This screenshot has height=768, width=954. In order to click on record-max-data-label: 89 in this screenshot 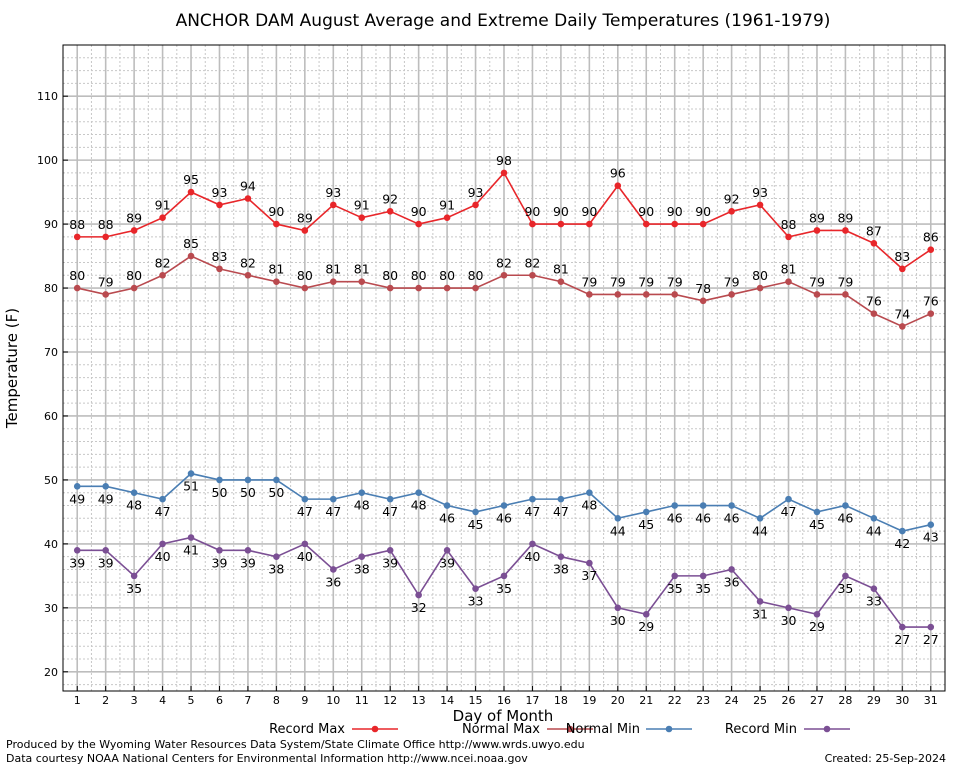, I will do `click(305, 217)`.